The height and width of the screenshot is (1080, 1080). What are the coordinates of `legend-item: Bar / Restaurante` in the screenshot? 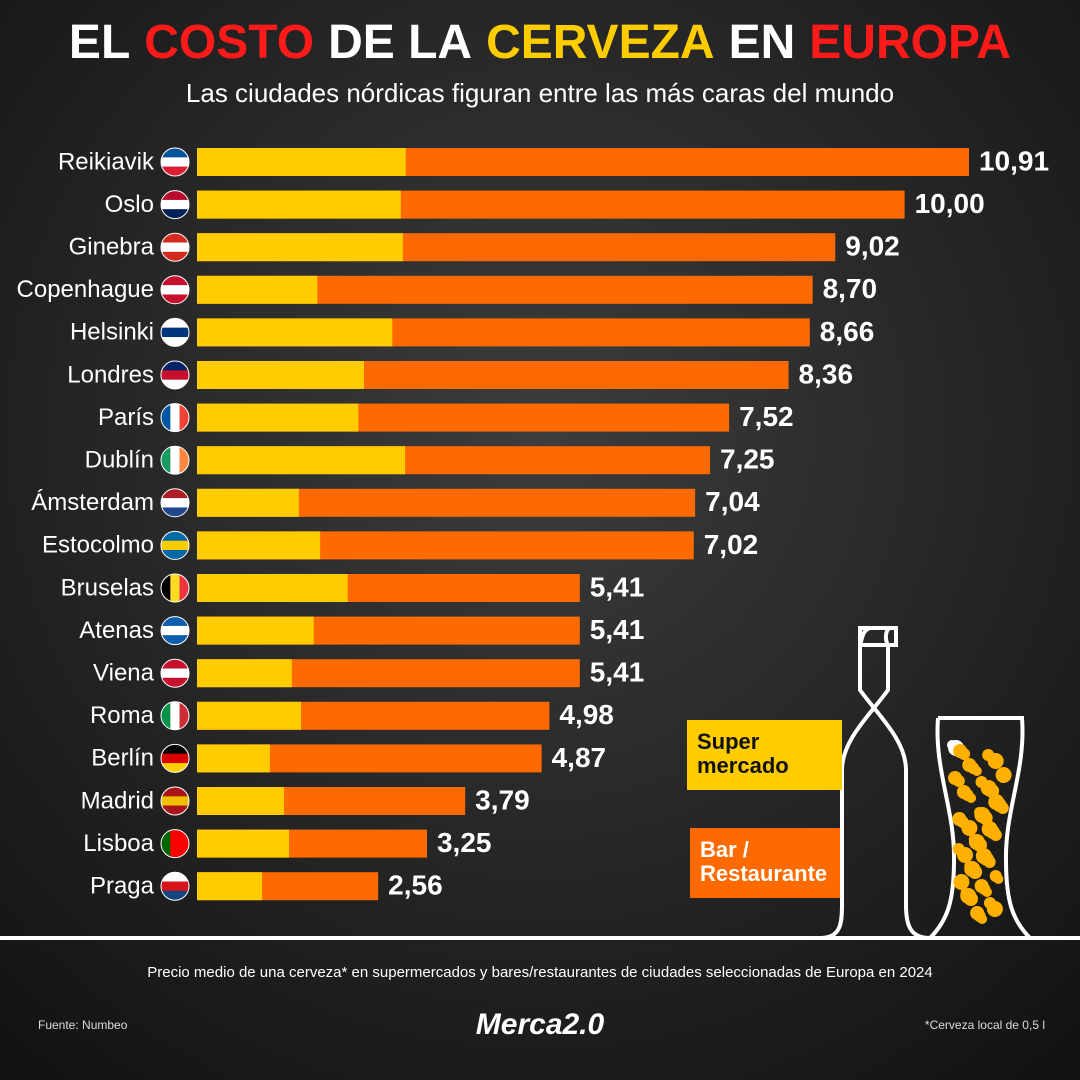 It's located at (765, 863).